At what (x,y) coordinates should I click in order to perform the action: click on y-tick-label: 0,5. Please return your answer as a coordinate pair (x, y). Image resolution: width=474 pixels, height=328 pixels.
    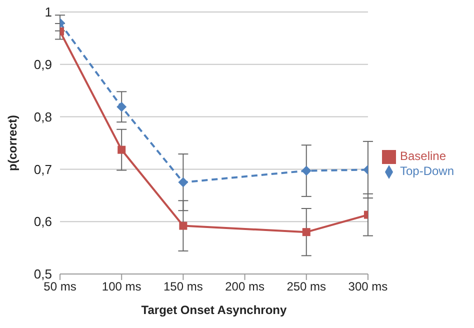
    Looking at the image, I should click on (43, 274).